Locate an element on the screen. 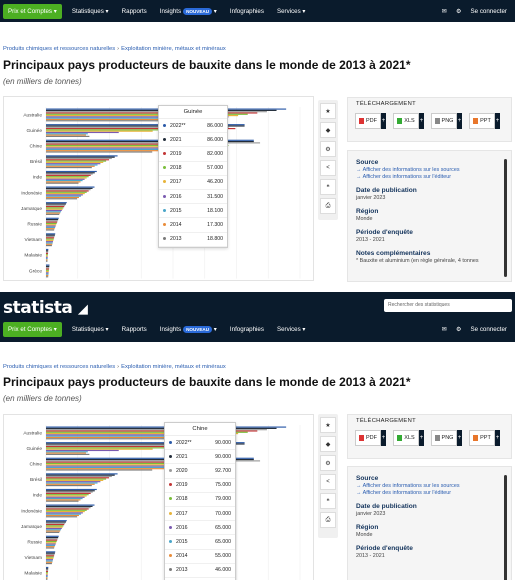 This screenshot has width=515, height=580. share-icon: < is located at coordinates (328, 168).